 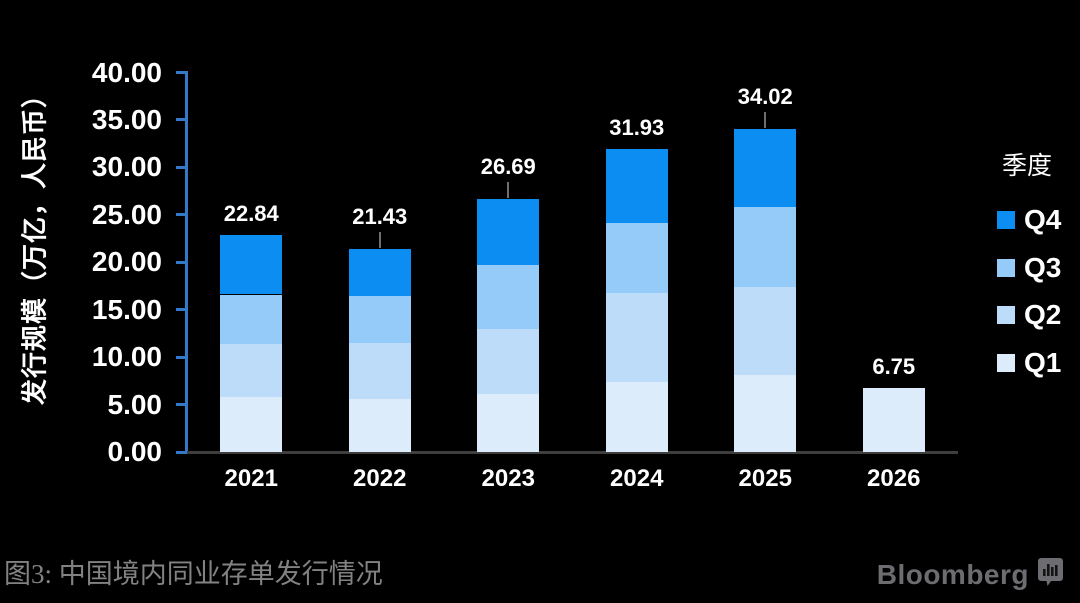 What do you see at coordinates (636, 258) in the screenshot?
I see `bar-segment-2024-Q3` at bounding box center [636, 258].